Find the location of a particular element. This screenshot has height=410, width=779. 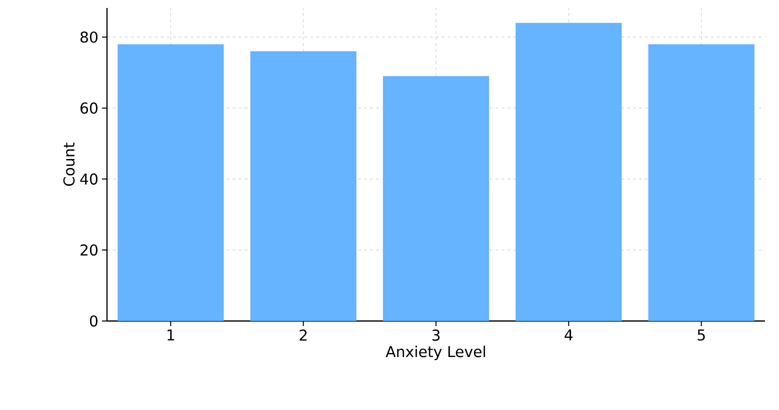

y-tick-label: 80 is located at coordinates (89, 37).